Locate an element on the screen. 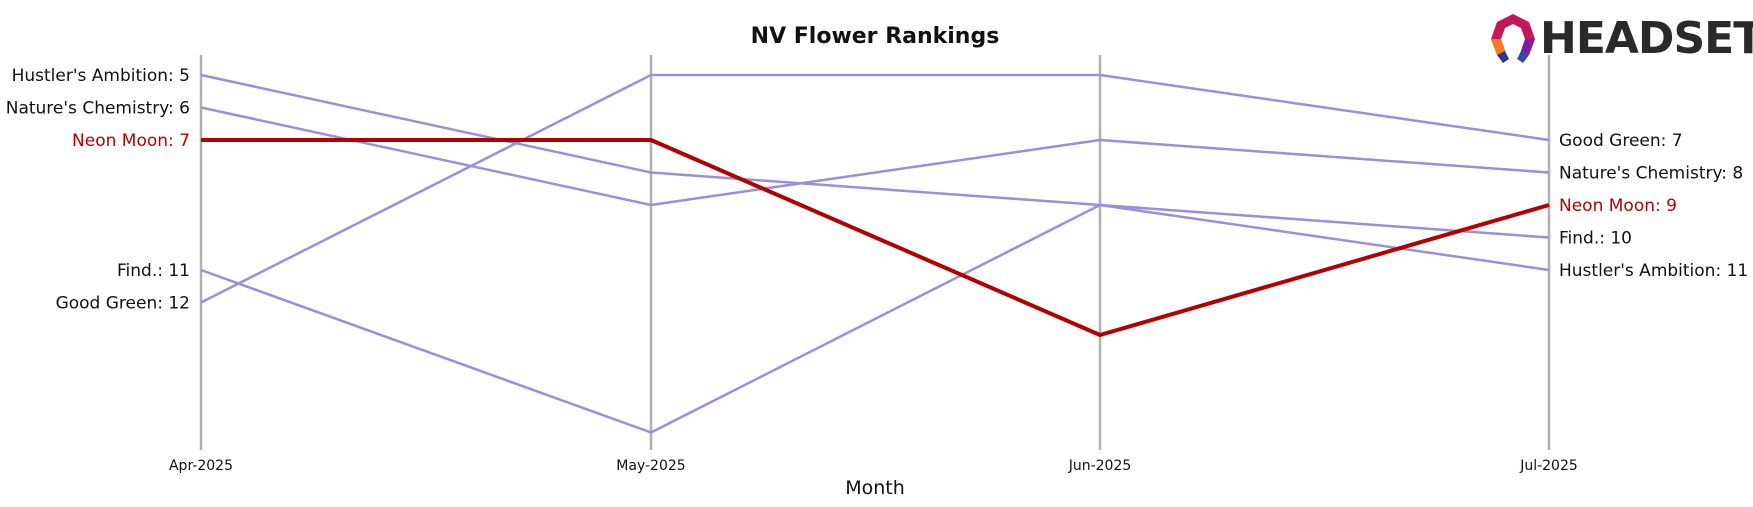  x-tick-label: Jun-2025 is located at coordinates (1100, 466).